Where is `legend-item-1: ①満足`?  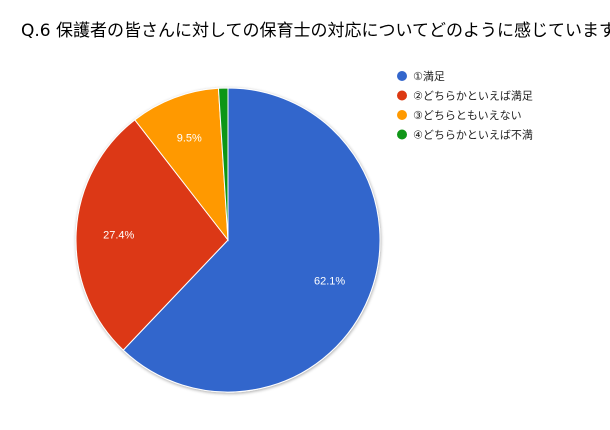
legend-item-1: ①満足 is located at coordinates (421, 76).